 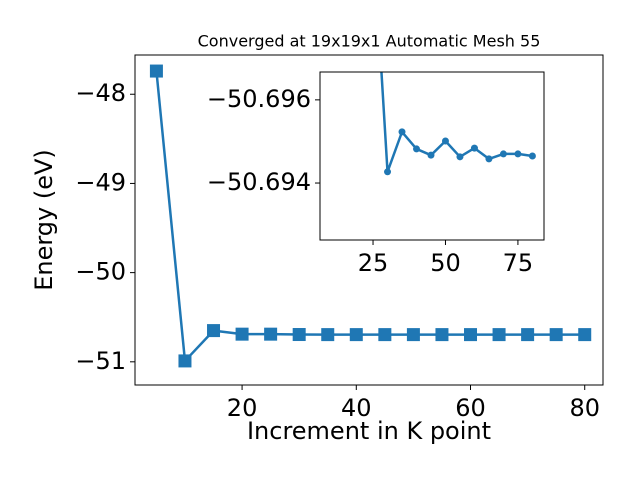 I want to click on x-tick-label: 20, so click(x=242, y=408).